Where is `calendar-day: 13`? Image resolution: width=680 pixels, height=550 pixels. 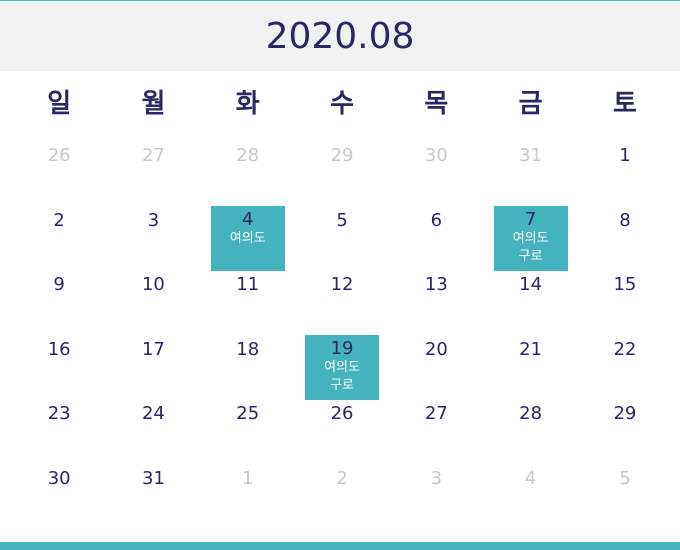
calendar-day: 13 is located at coordinates (436, 301).